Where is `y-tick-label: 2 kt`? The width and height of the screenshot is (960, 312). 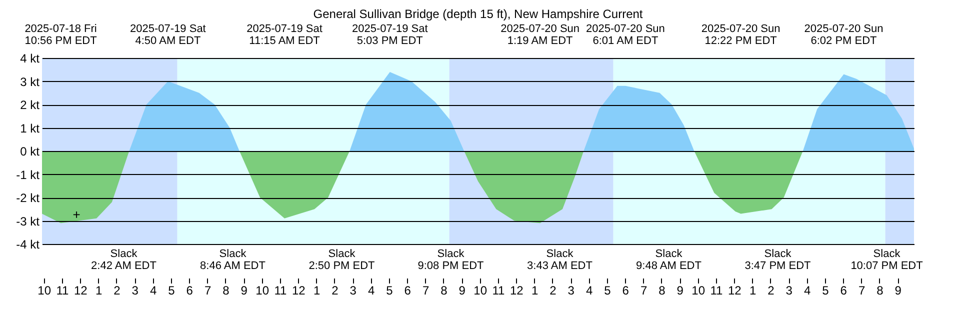 y-tick-label: 2 kt is located at coordinates (30, 105).